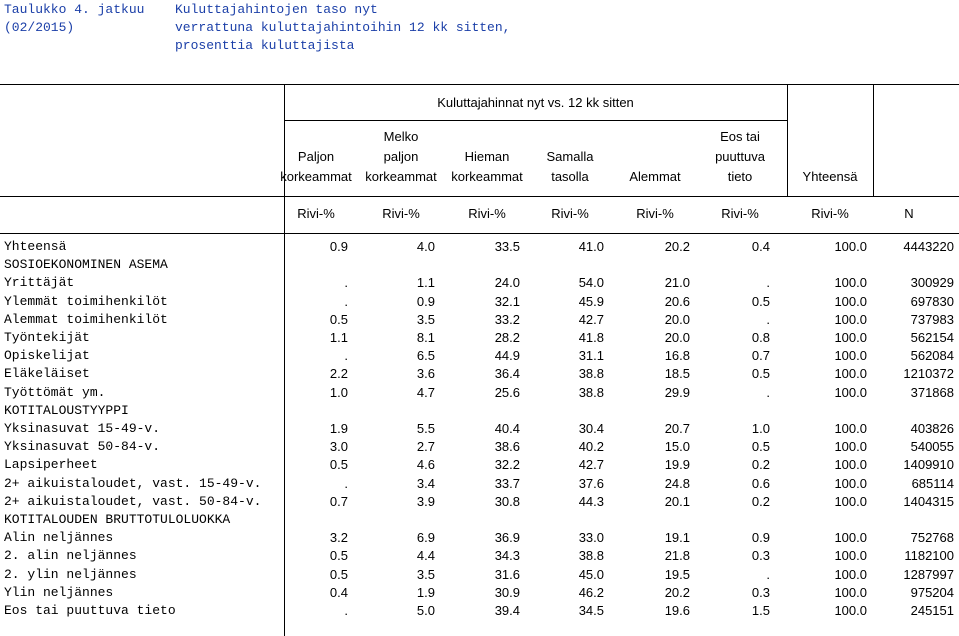 This screenshot has width=959, height=636. Describe the element at coordinates (425, 610) in the screenshot. I see `cell-value: 5.0` at that location.